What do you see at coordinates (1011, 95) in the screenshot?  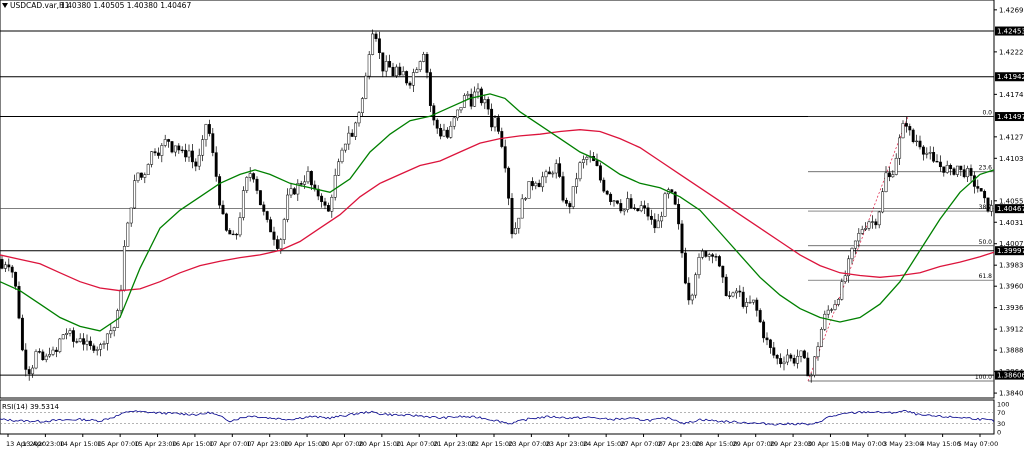 I see `y-tick-label: 1.41745` at bounding box center [1011, 95].